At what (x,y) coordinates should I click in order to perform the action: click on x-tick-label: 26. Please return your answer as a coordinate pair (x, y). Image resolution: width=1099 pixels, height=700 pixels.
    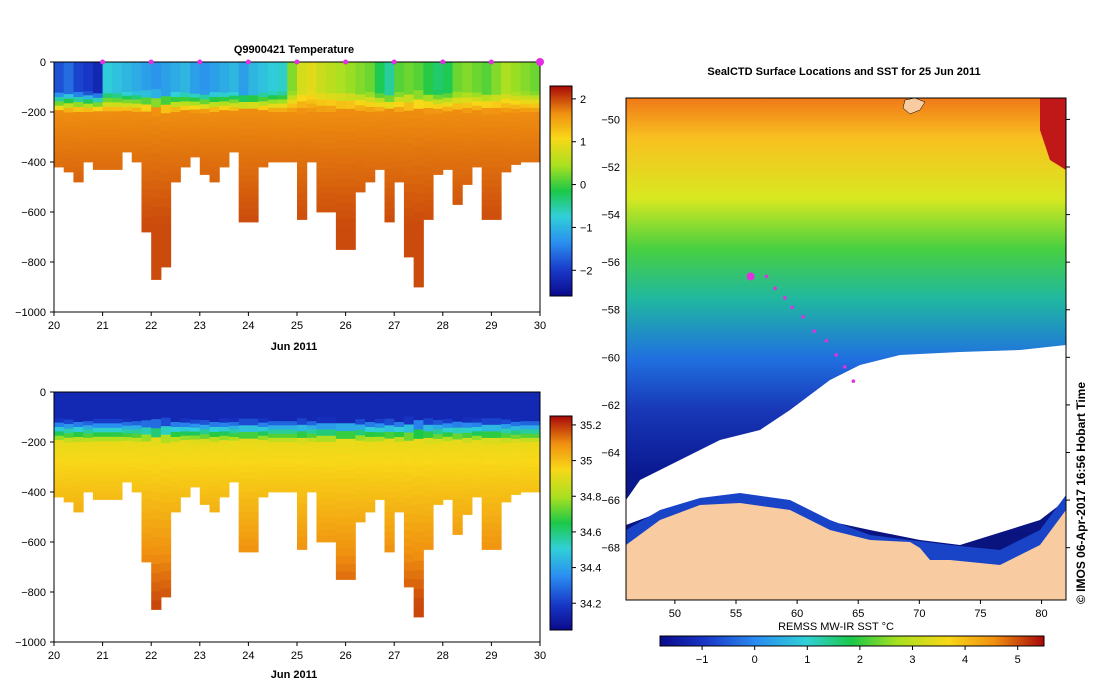
    Looking at the image, I should click on (345, 326).